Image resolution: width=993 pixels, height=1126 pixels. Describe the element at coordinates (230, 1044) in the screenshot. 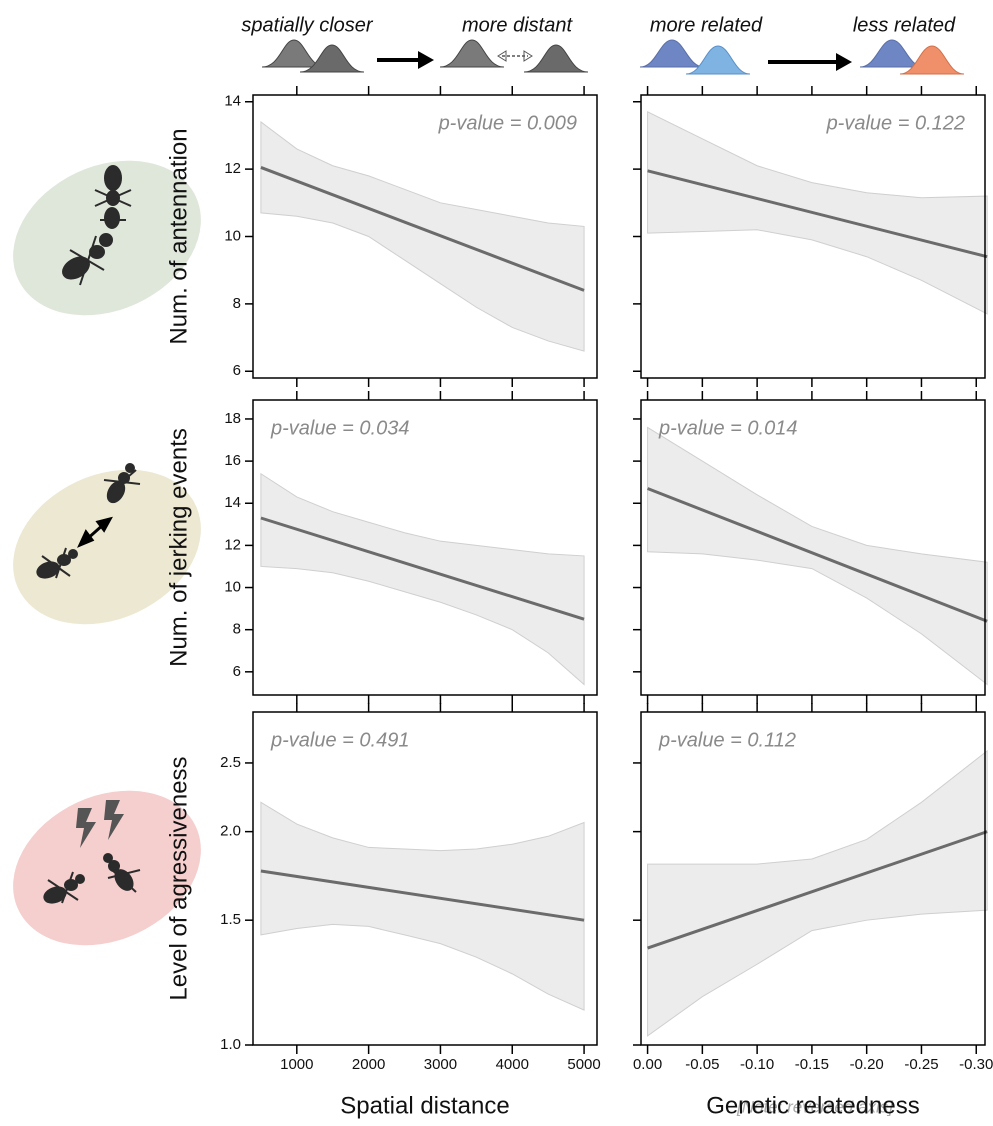

I see `y-tick-label: 1.0` at that location.